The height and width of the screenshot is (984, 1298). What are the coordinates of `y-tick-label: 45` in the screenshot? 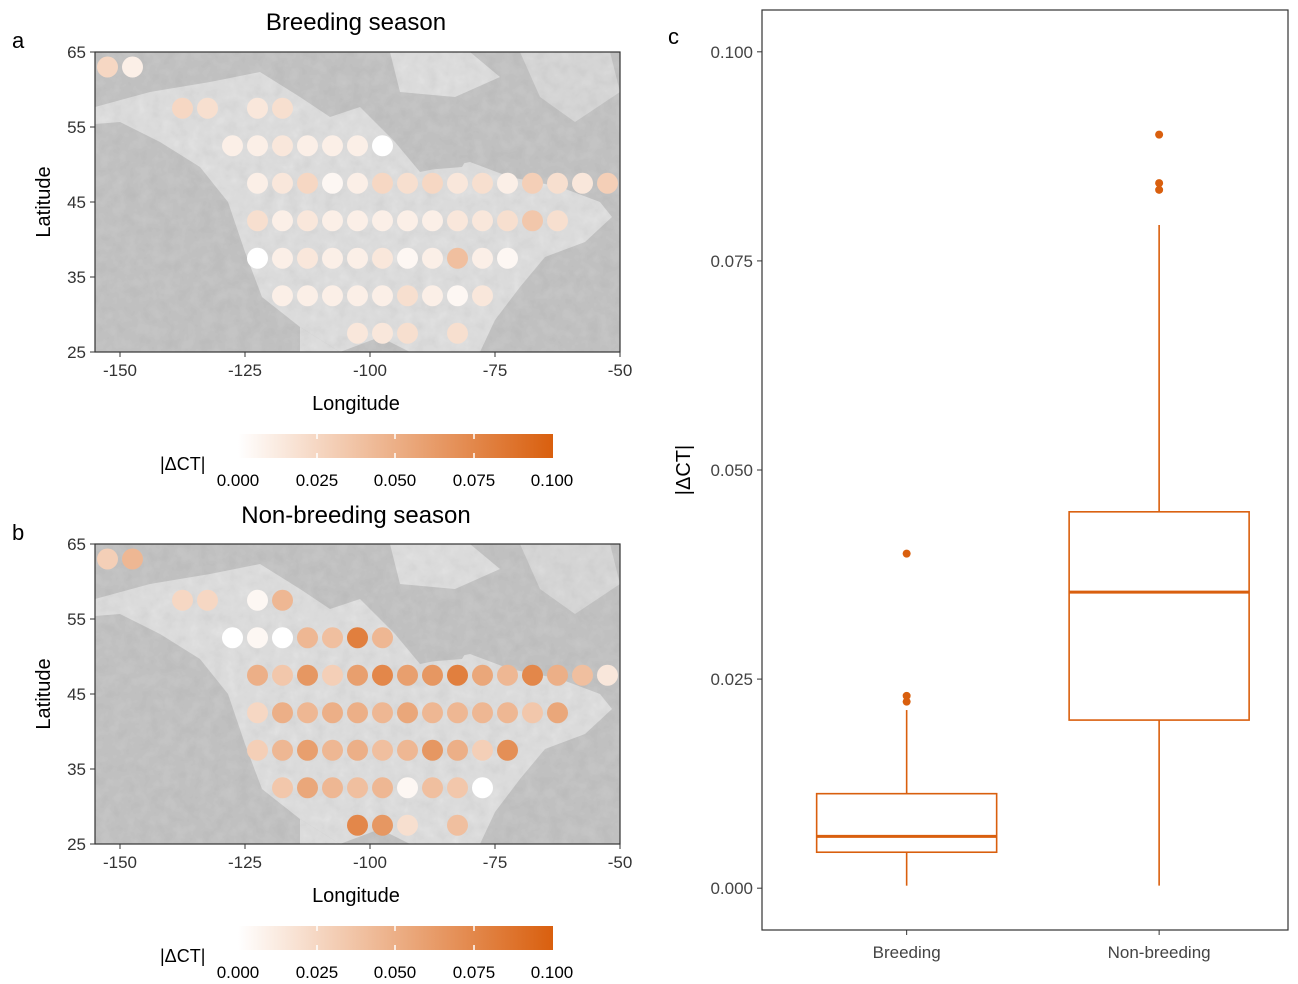 It's located at (76, 694).